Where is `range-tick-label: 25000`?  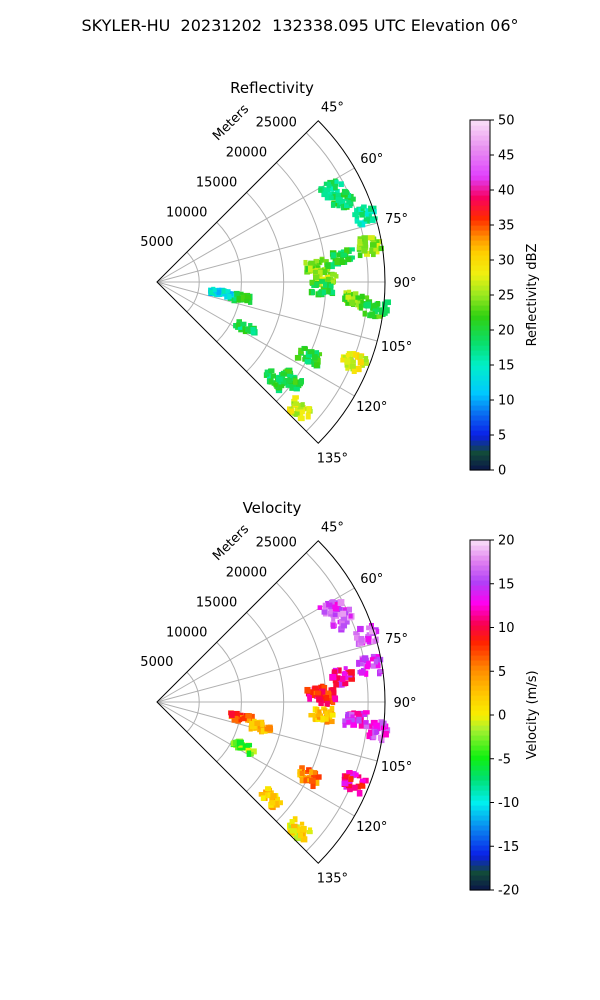
range-tick-label: 25000 is located at coordinates (276, 123).